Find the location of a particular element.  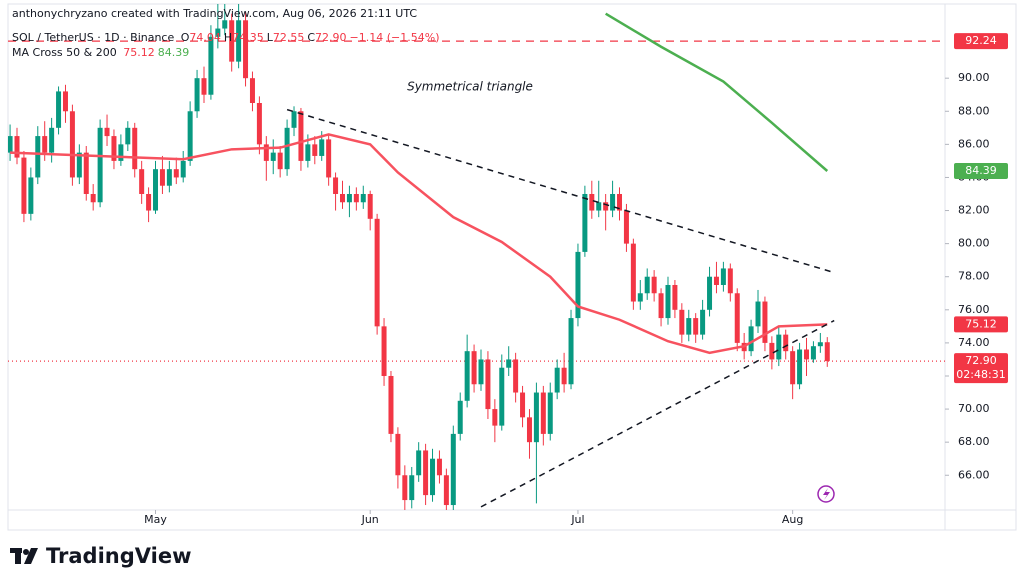

ohlc-item: C72.90 is located at coordinates (326, 37).